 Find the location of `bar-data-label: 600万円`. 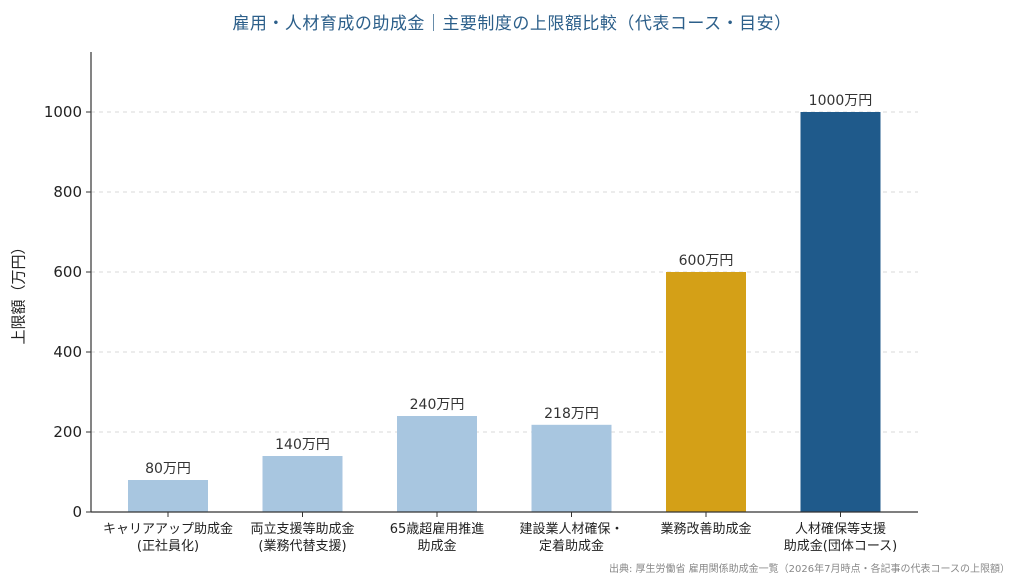

bar-data-label: 600万円 is located at coordinates (706, 261).